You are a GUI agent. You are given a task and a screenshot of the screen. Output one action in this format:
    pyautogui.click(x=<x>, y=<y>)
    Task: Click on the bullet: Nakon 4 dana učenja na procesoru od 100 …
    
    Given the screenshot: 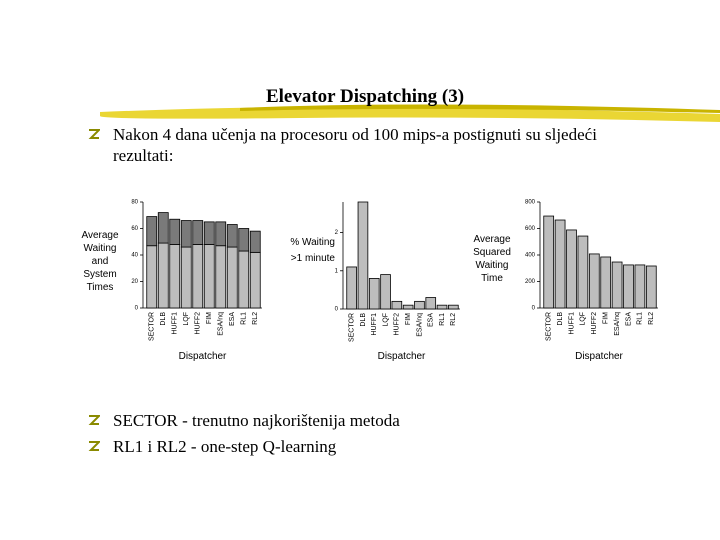 What is the action you would take?
    pyautogui.click(x=355, y=145)
    